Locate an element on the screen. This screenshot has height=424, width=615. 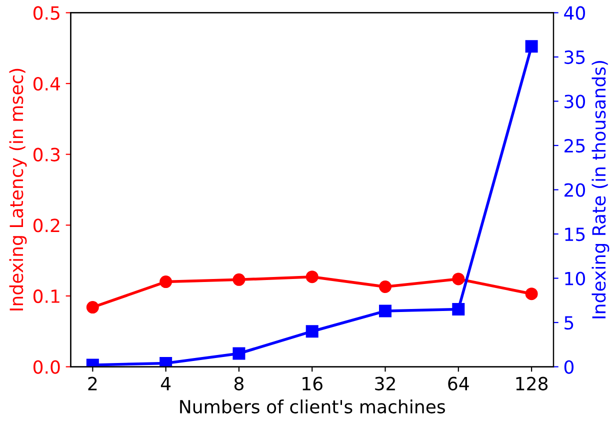
y2-tick-label: 40 is located at coordinates (574, 13).